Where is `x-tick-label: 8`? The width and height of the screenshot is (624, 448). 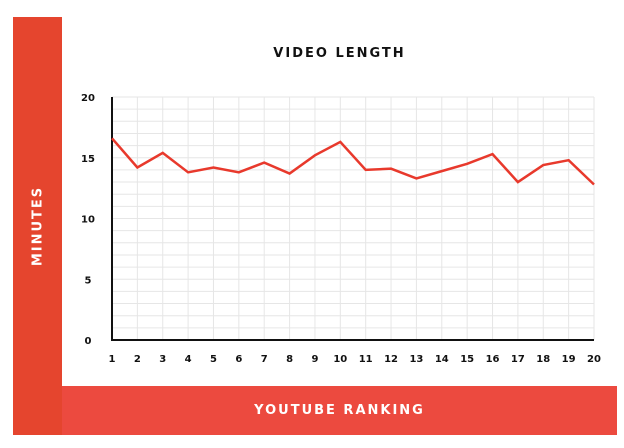 x-tick-label: 8 is located at coordinates (289, 359).